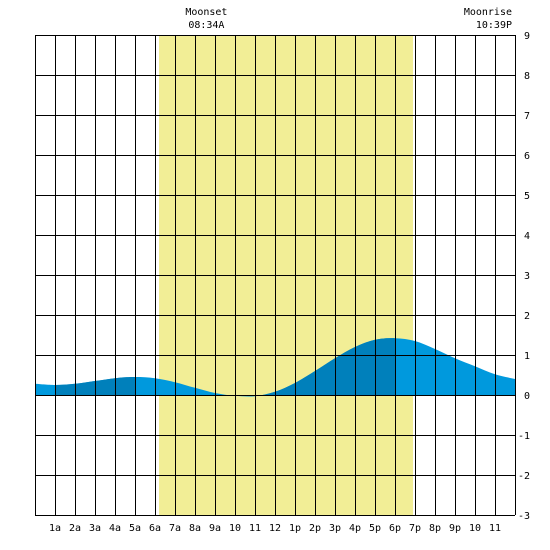  I want to click on x-tick-label: 6a, so click(155, 528).